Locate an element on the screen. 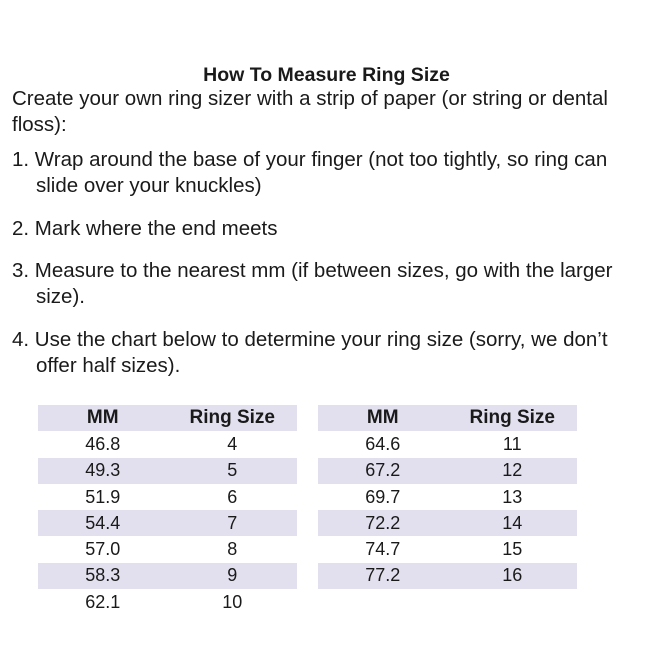 The width and height of the screenshot is (653, 653). ring-size-cell: 16 is located at coordinates (512, 575).